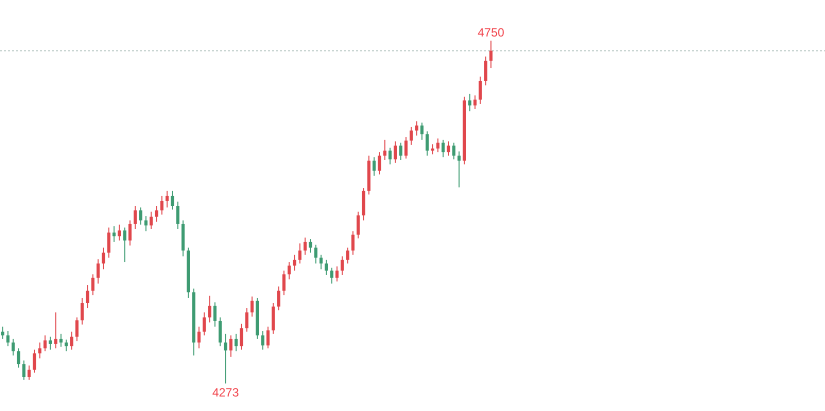 This screenshot has width=825, height=411. I want to click on annotation: 4273, so click(226, 392).